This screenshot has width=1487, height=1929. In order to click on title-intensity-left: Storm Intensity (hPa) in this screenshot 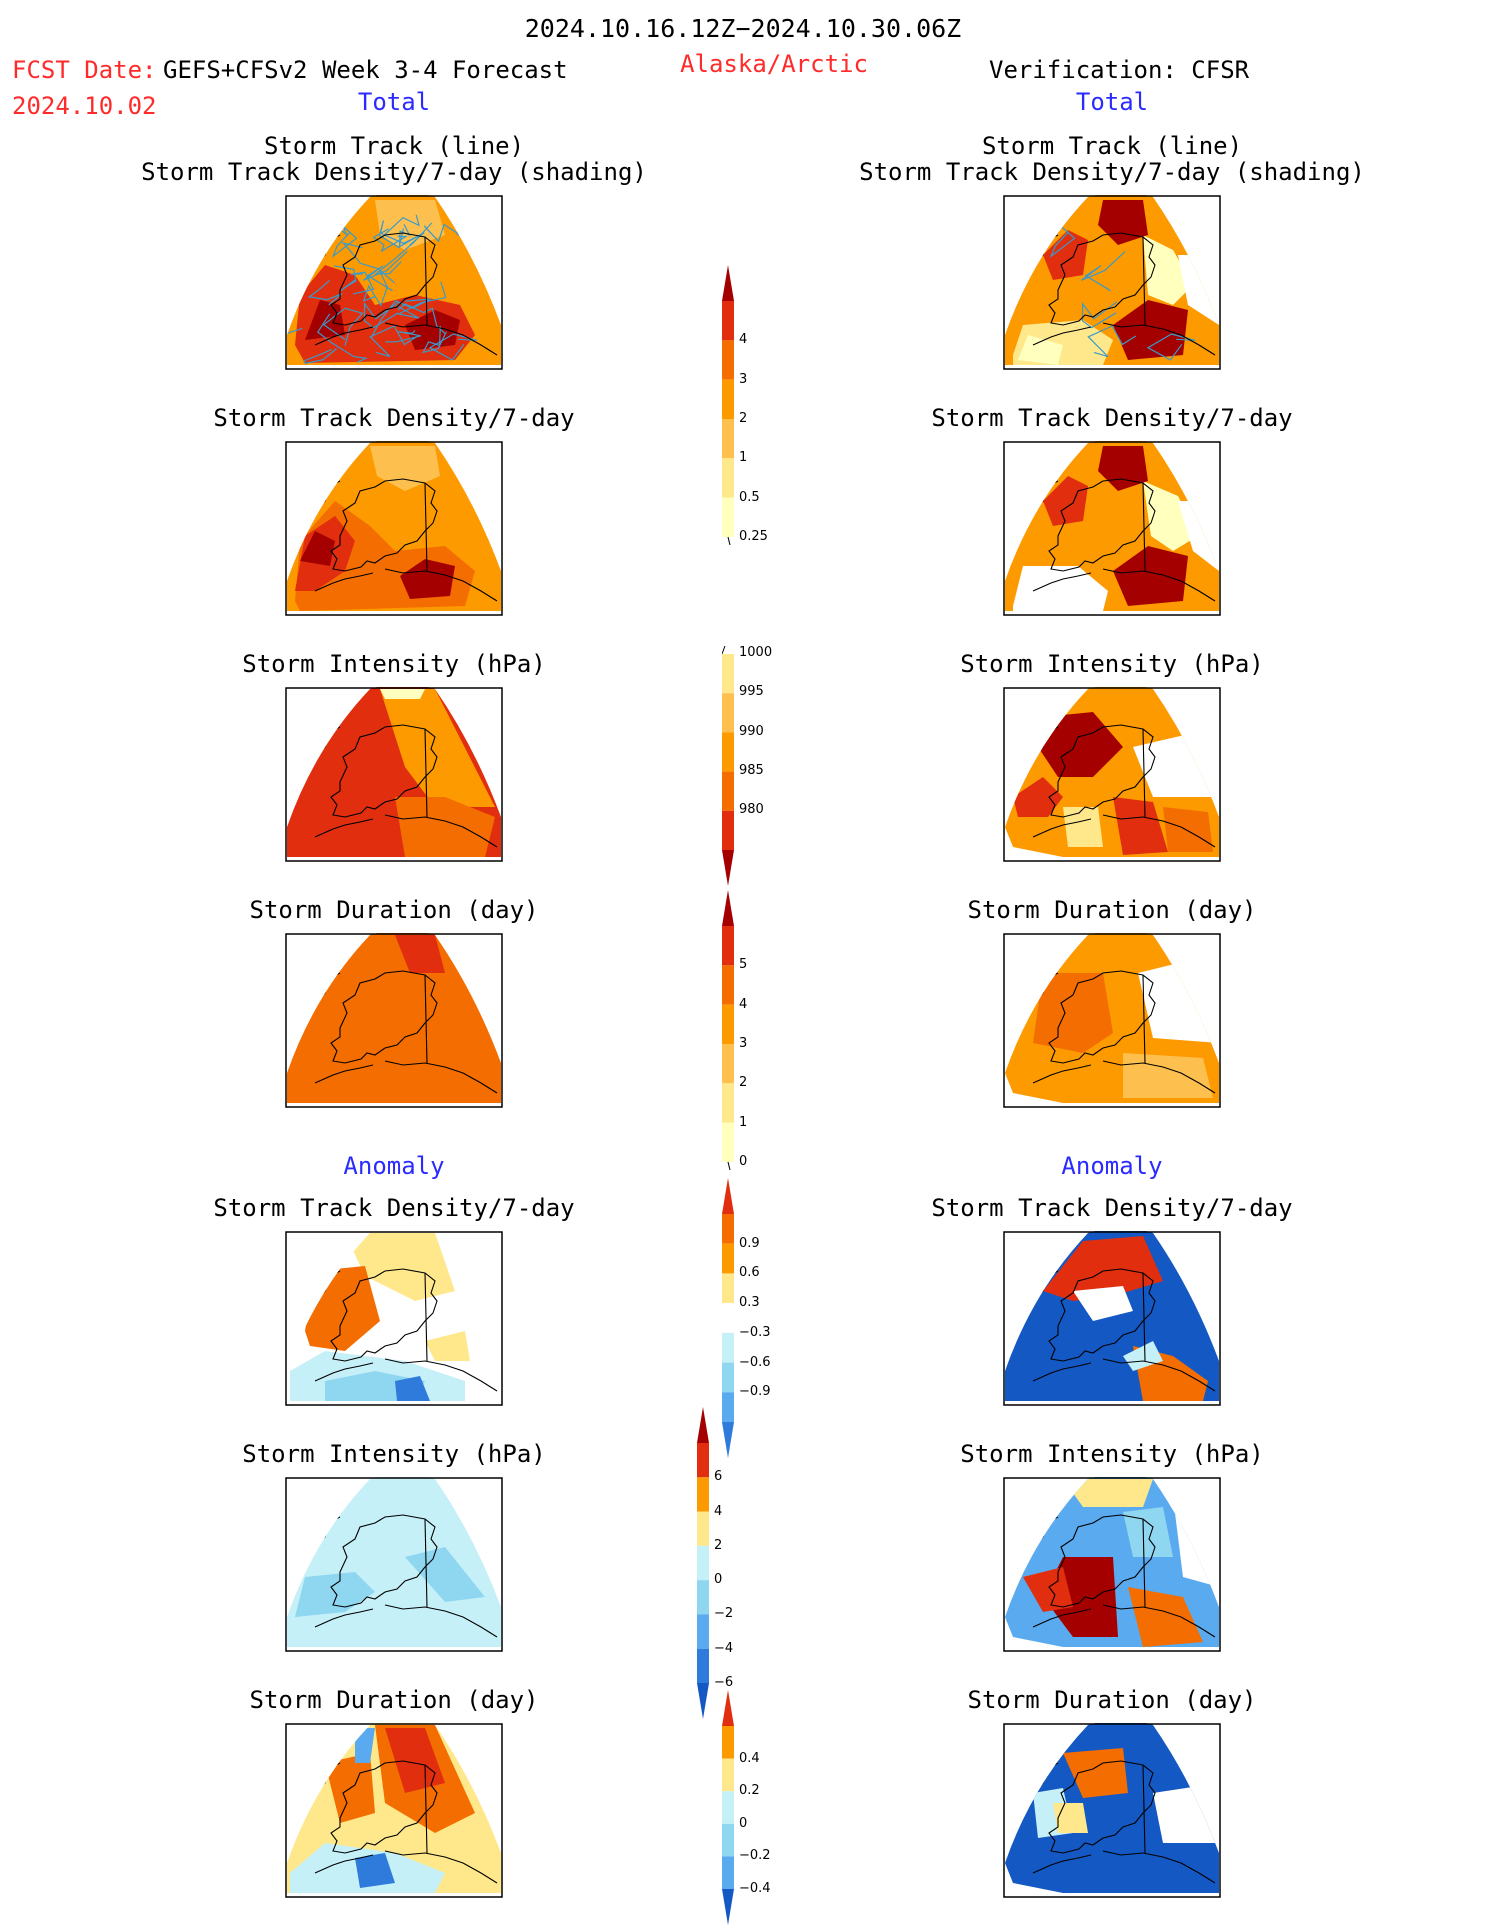, I will do `click(394, 664)`.